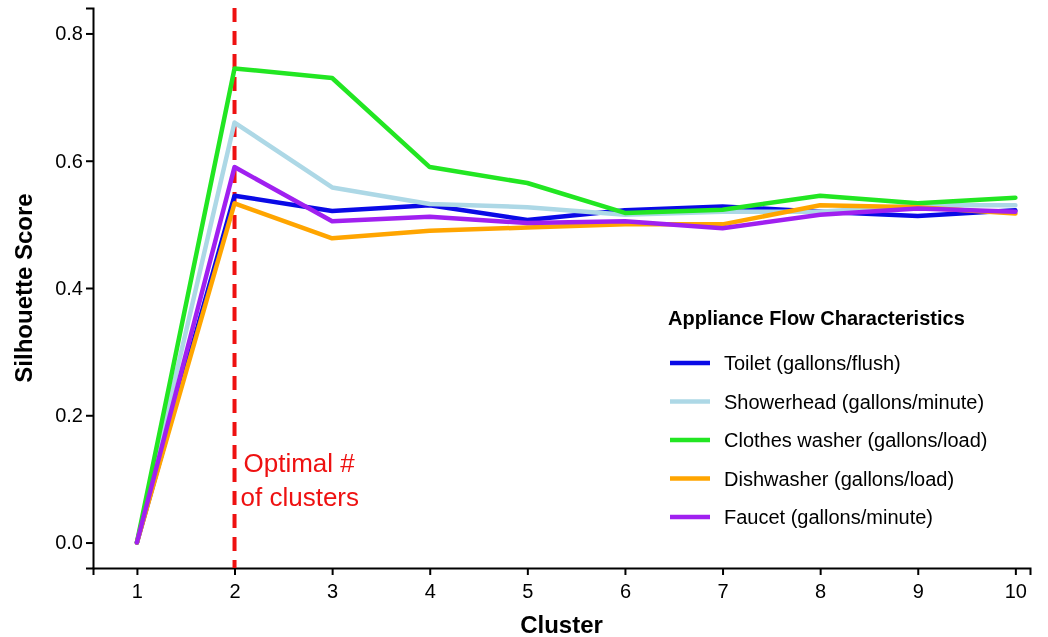  What do you see at coordinates (854, 401) in the screenshot?
I see `legend-label: Showerhead (gallons/minute)` at bounding box center [854, 401].